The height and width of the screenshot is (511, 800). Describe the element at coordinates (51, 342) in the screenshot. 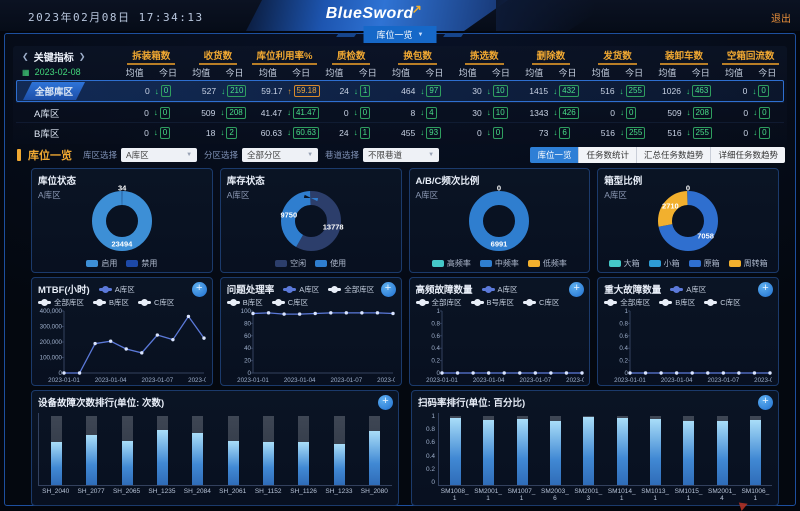

I see `y-tick-label: 200,000` at that location.